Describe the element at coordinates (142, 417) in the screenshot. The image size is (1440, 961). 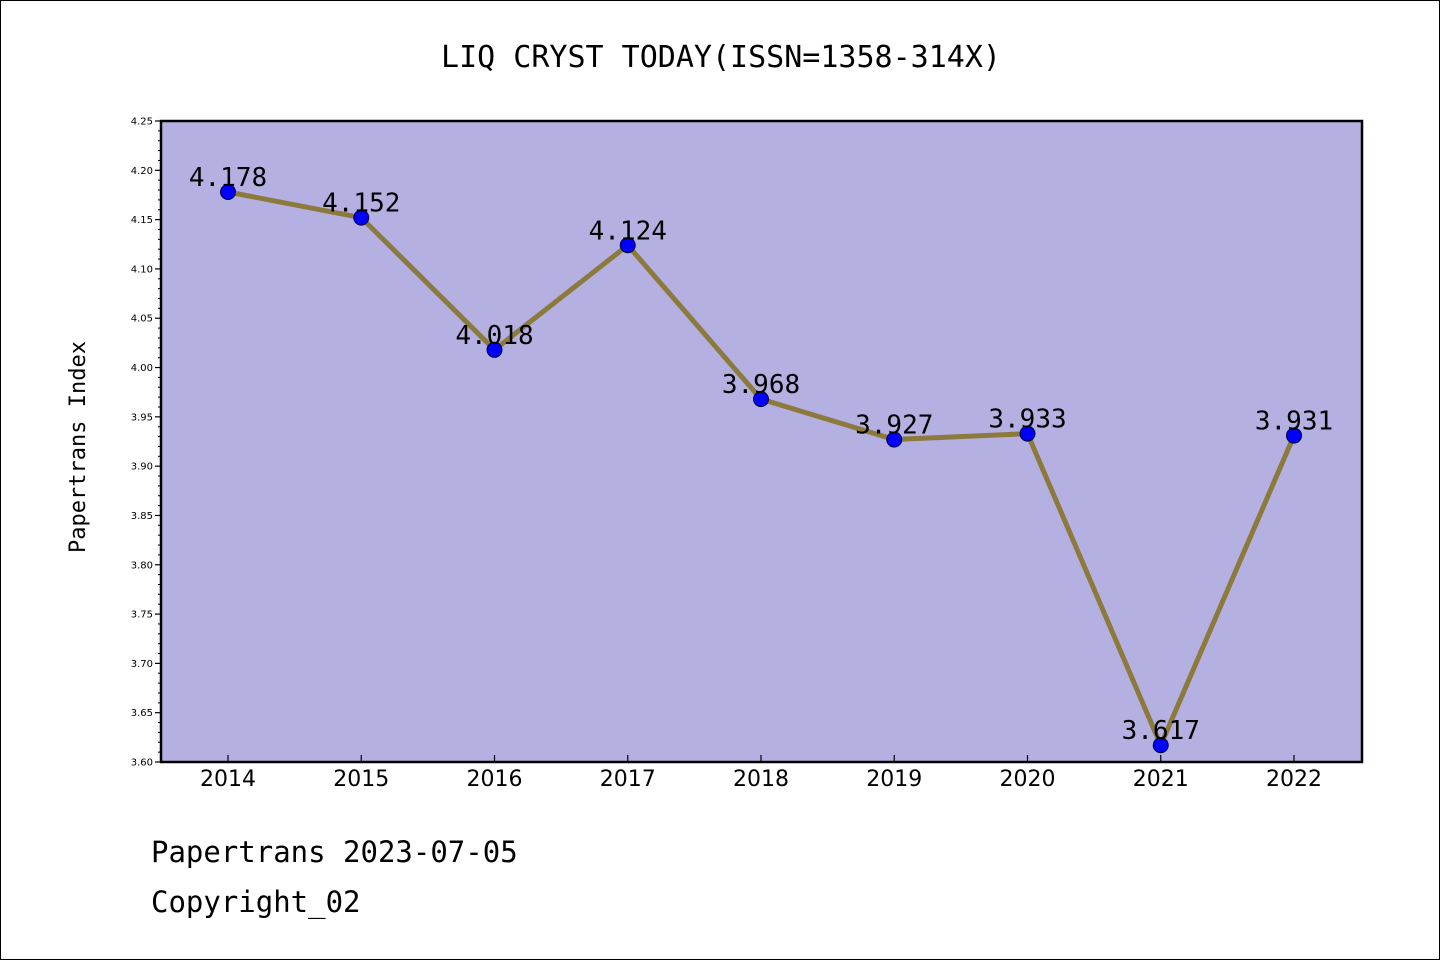
I see `y-tick-label: 3.95` at that location.